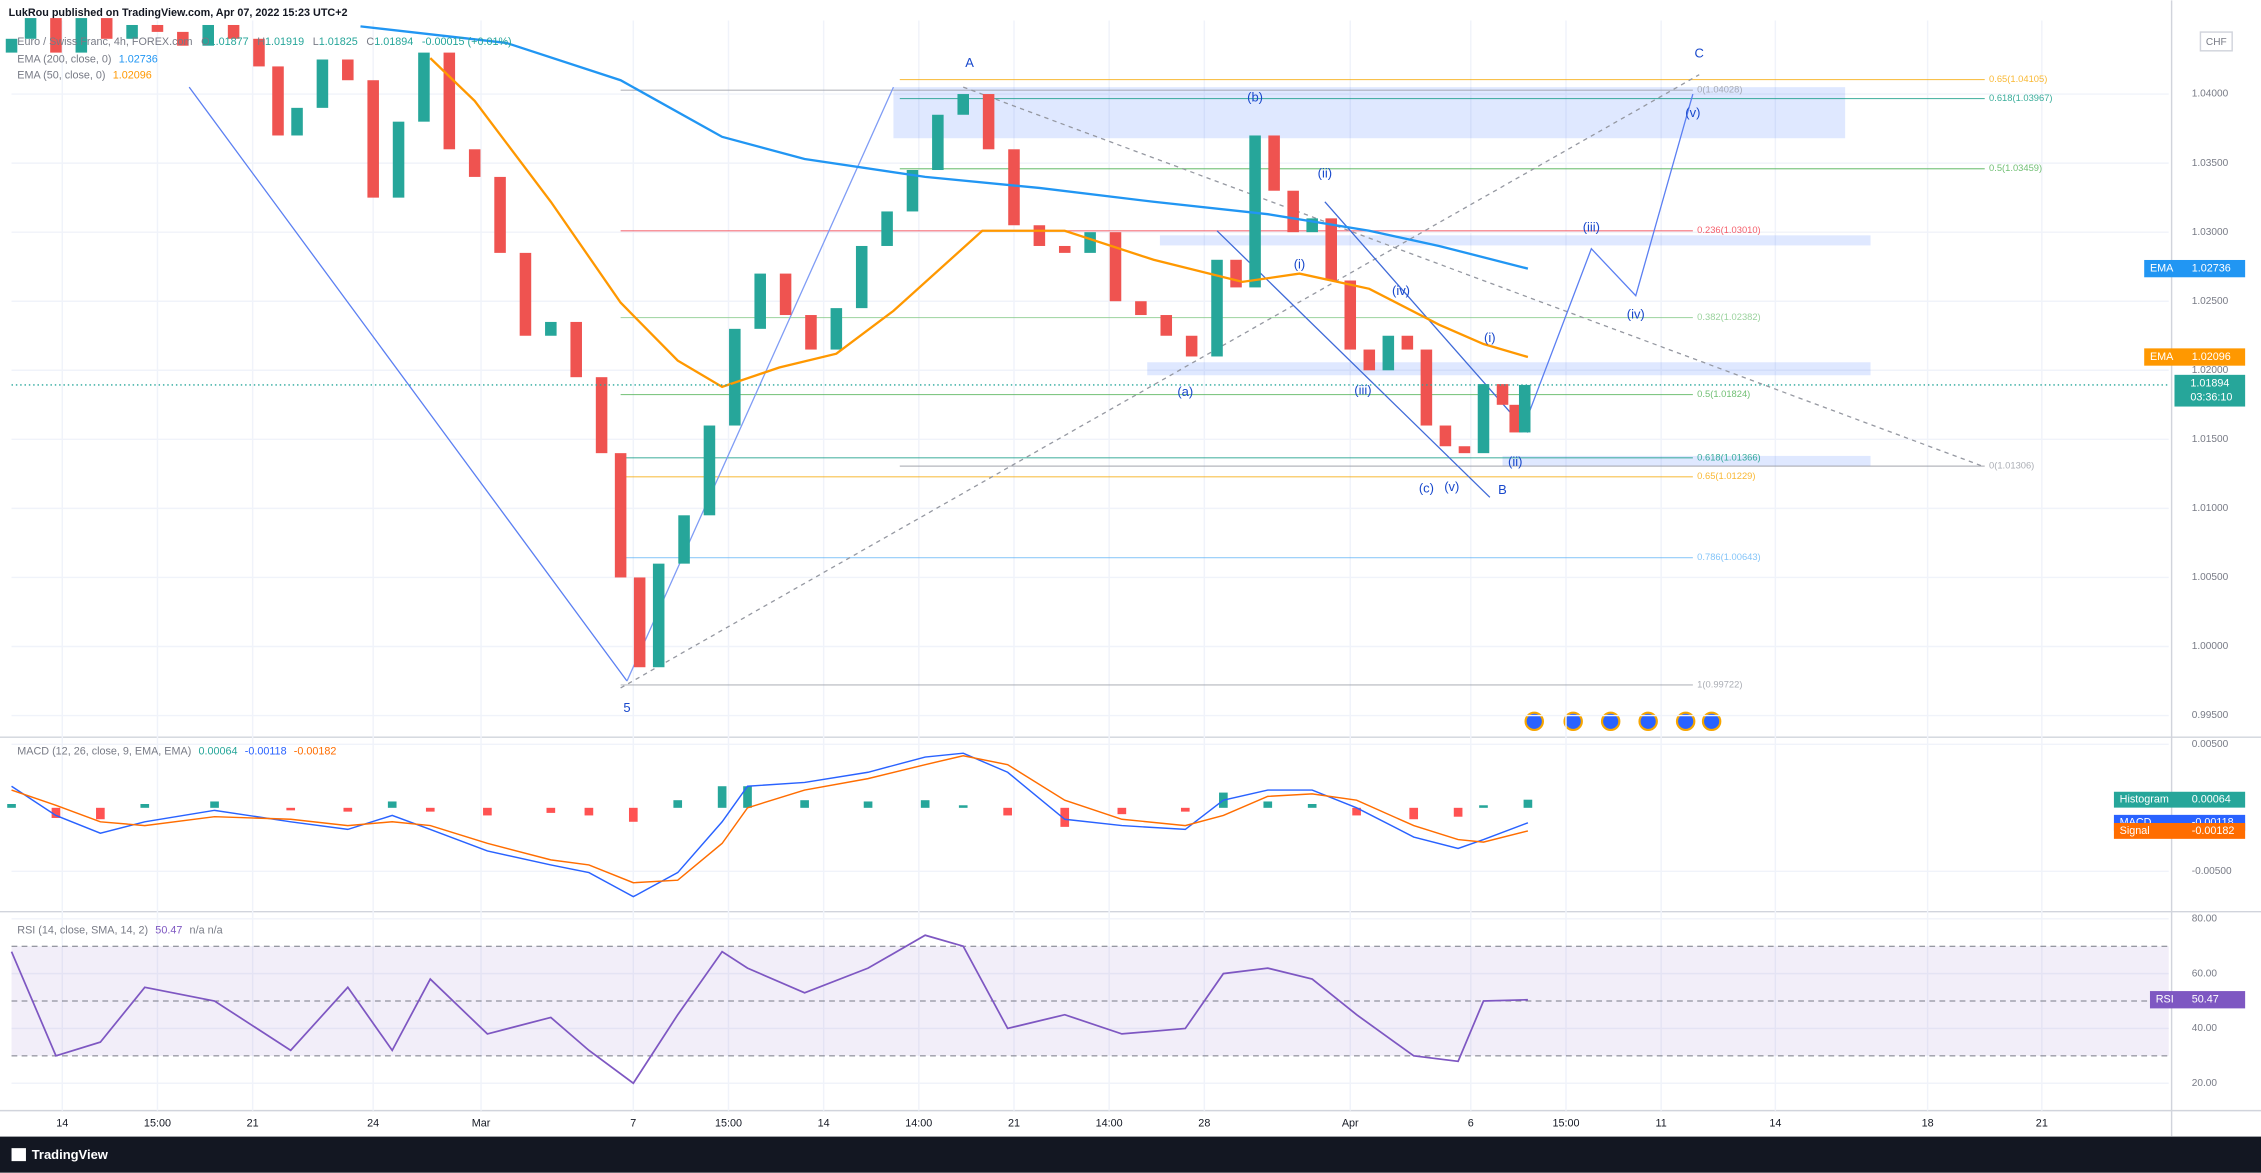  Describe the element at coordinates (1726, 476) in the screenshot. I see `fib-label: 0.65(1.01229)` at that location.